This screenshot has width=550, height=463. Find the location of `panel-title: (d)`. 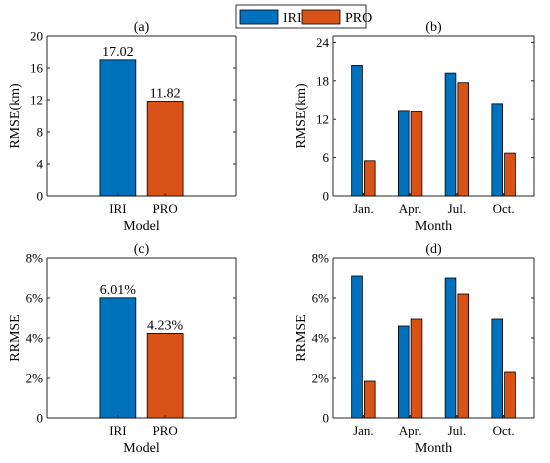

panel-title: (d) is located at coordinates (433, 249).